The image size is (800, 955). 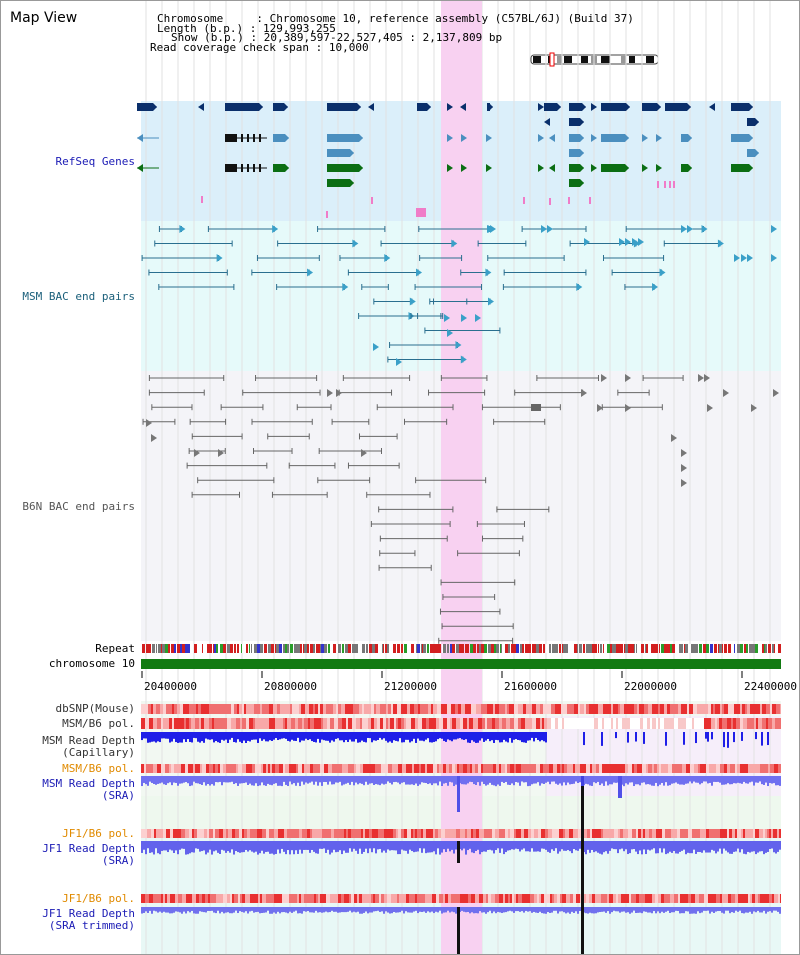 What do you see at coordinates (343, 168) in the screenshot?
I see `refseq-transcript` at bounding box center [343, 168].